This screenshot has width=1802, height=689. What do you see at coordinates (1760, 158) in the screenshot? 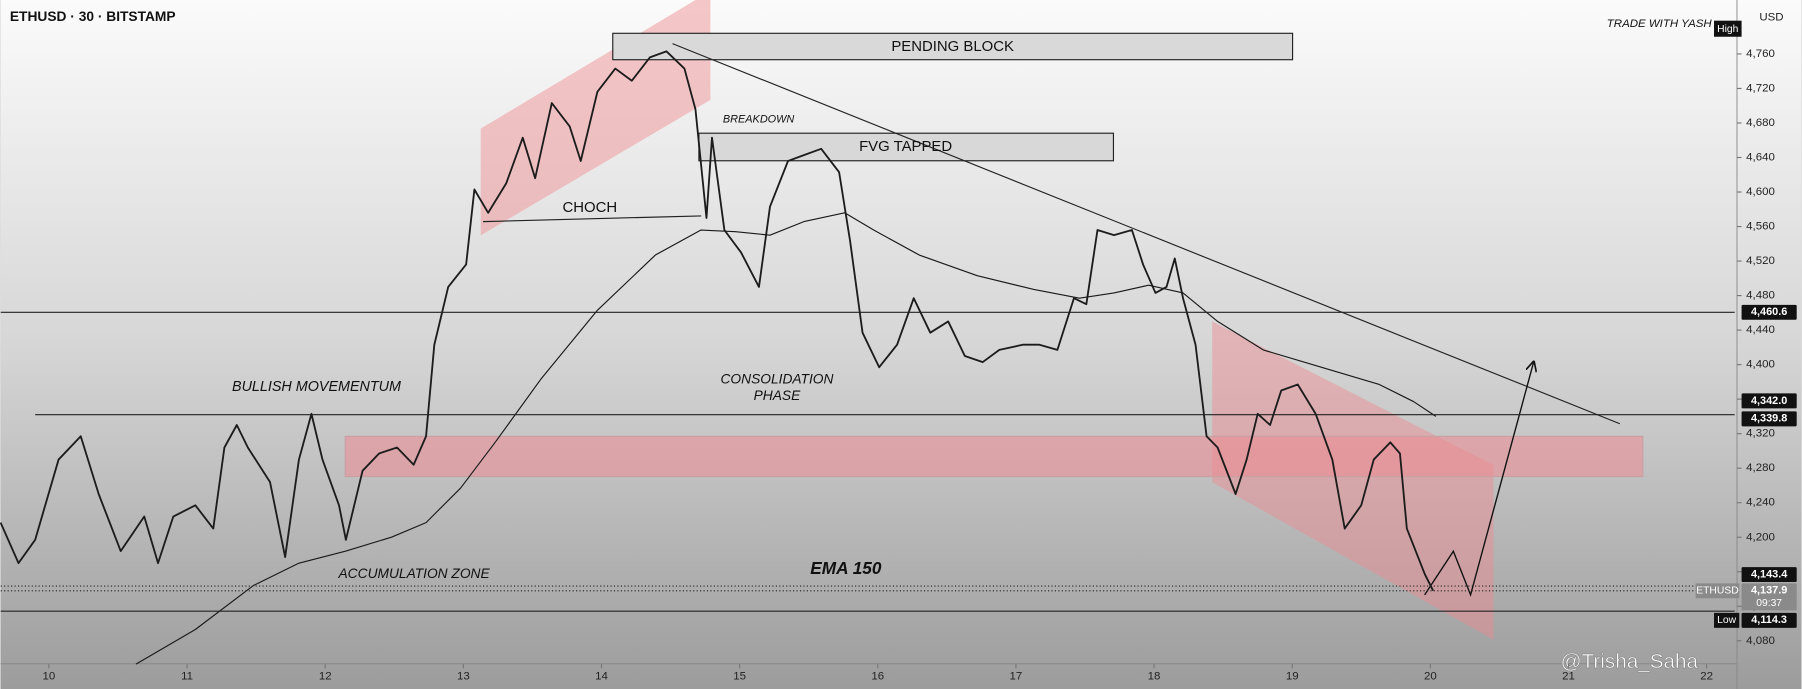
I see `y-tick-label: 4,640` at bounding box center [1760, 158].